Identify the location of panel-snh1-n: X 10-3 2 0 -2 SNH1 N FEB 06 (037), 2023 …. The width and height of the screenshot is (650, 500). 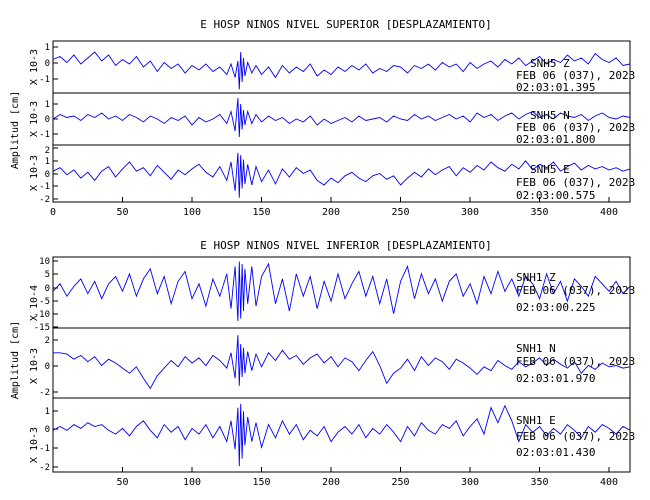
(332, 363).